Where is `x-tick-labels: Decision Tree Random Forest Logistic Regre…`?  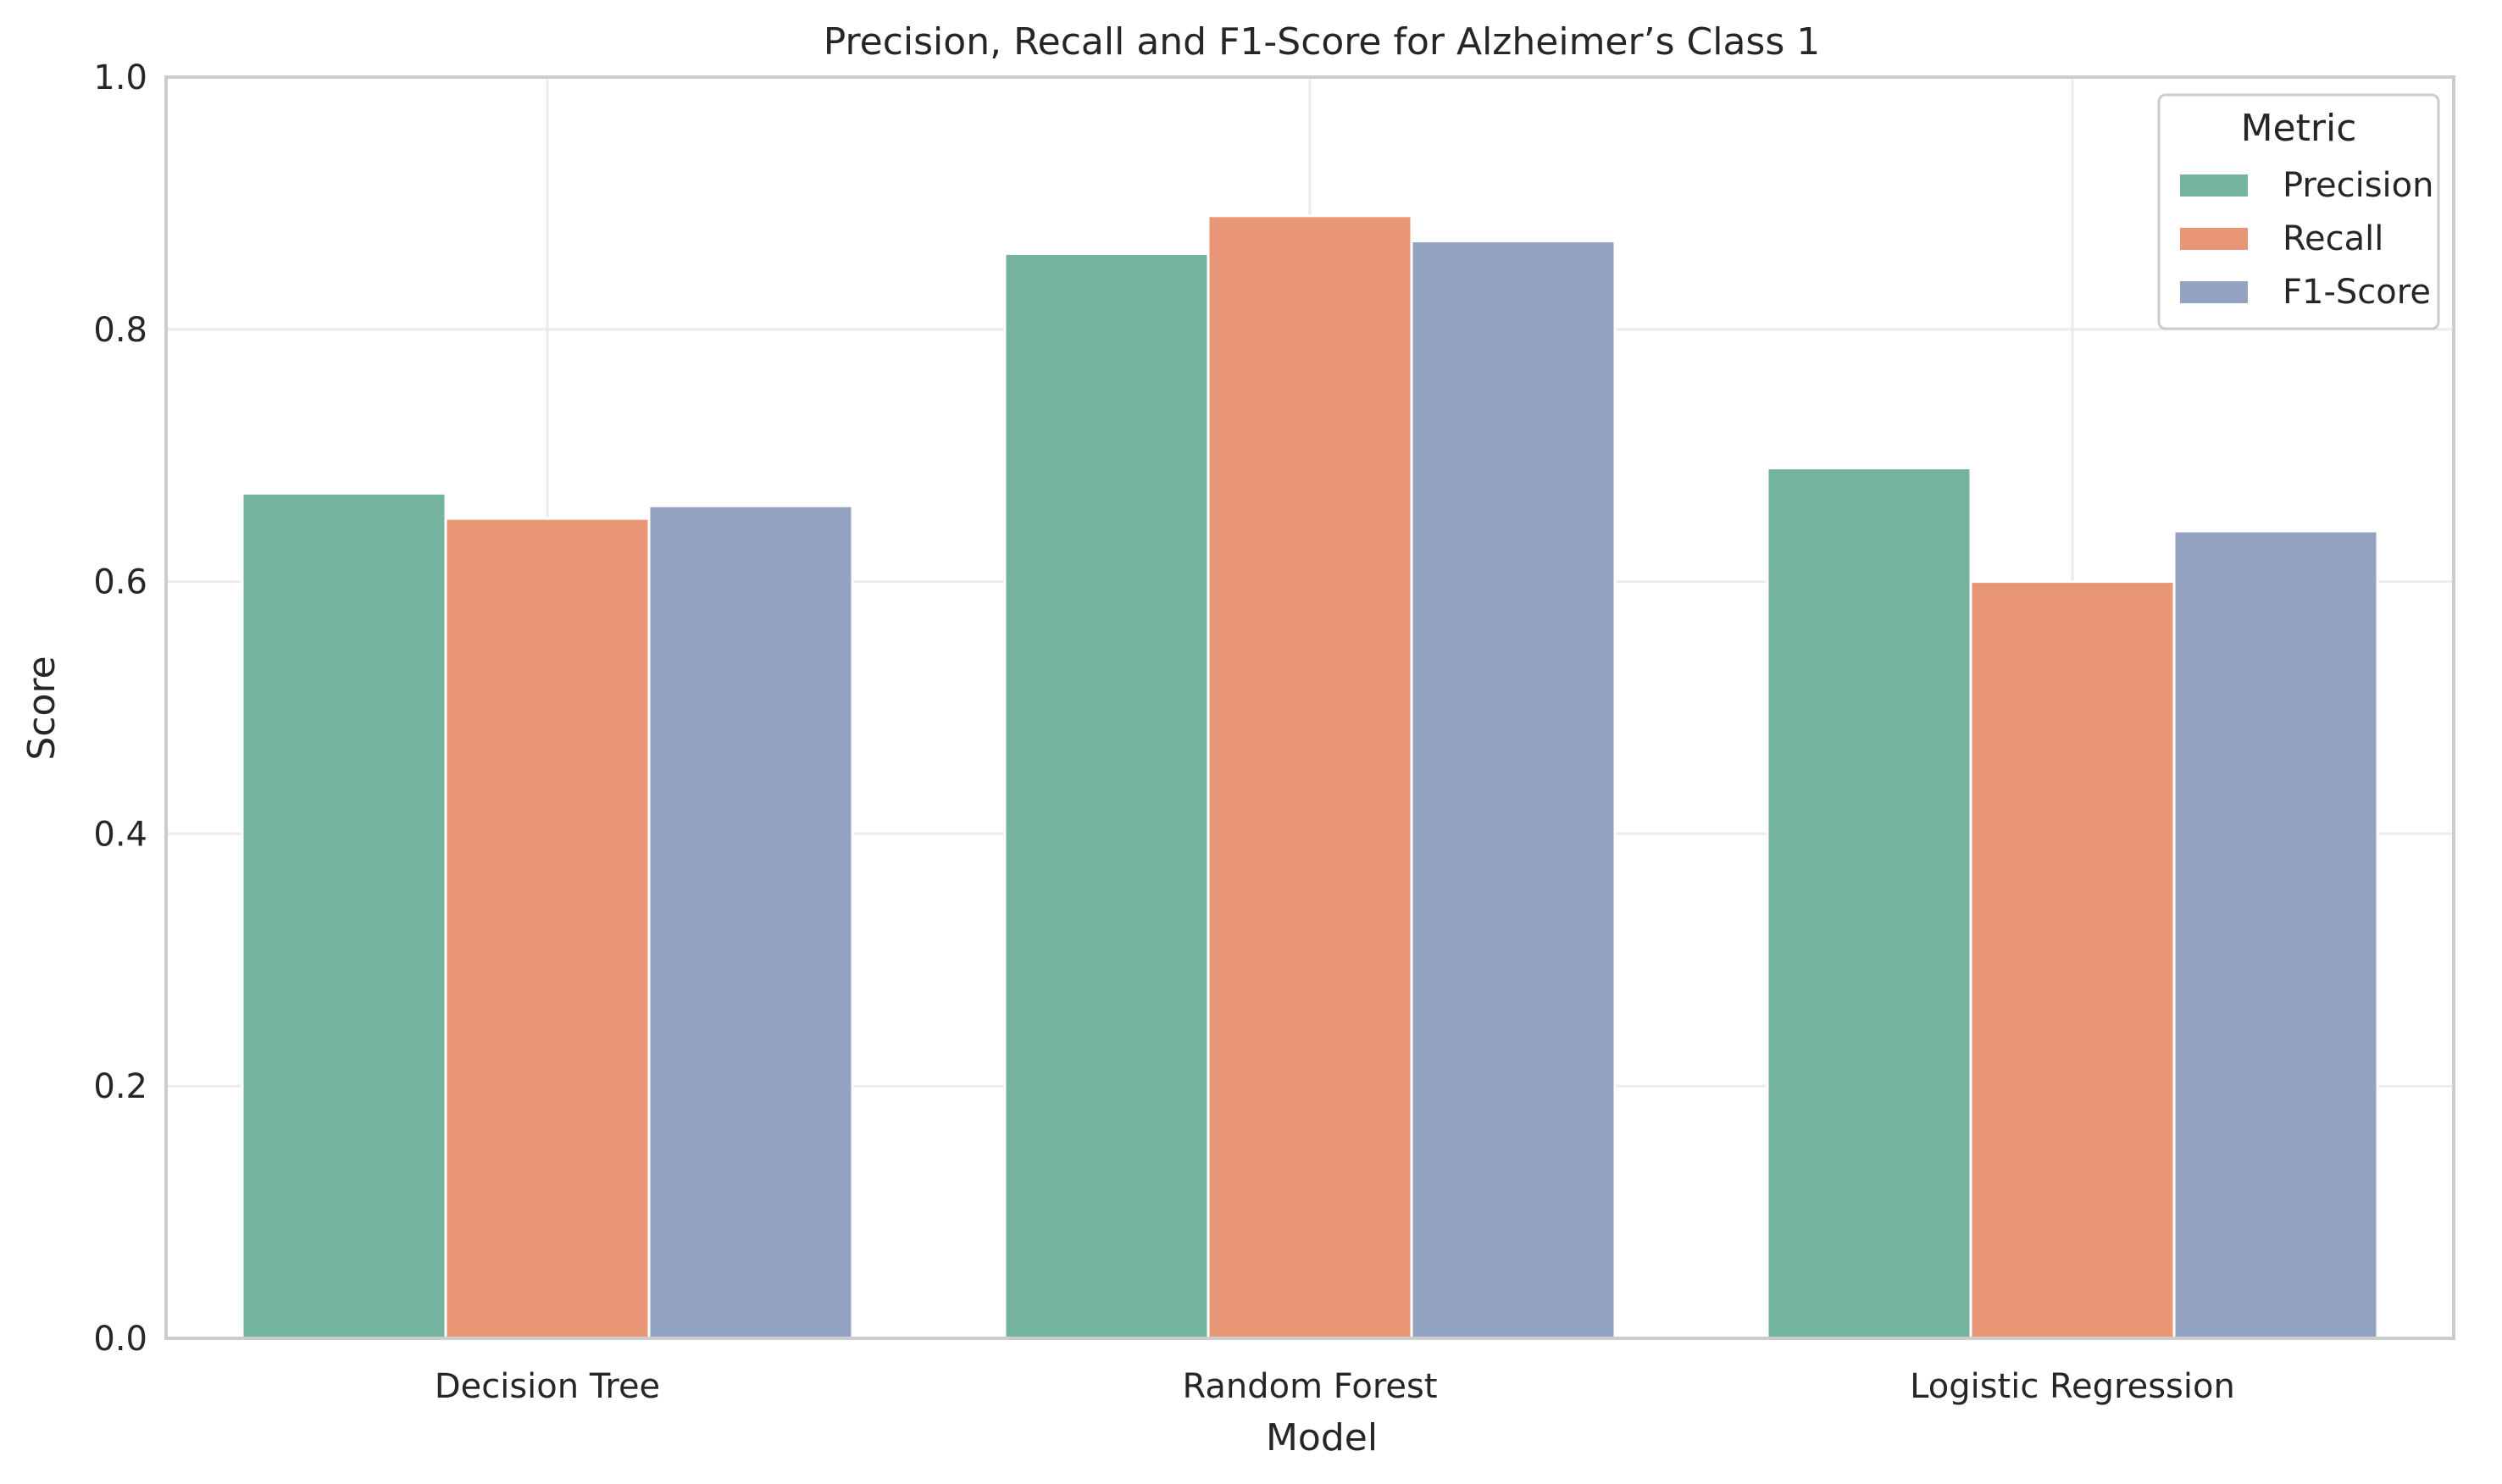 x-tick-labels: Decision Tree Random Forest Logistic Regre… is located at coordinates (1335, 1386).